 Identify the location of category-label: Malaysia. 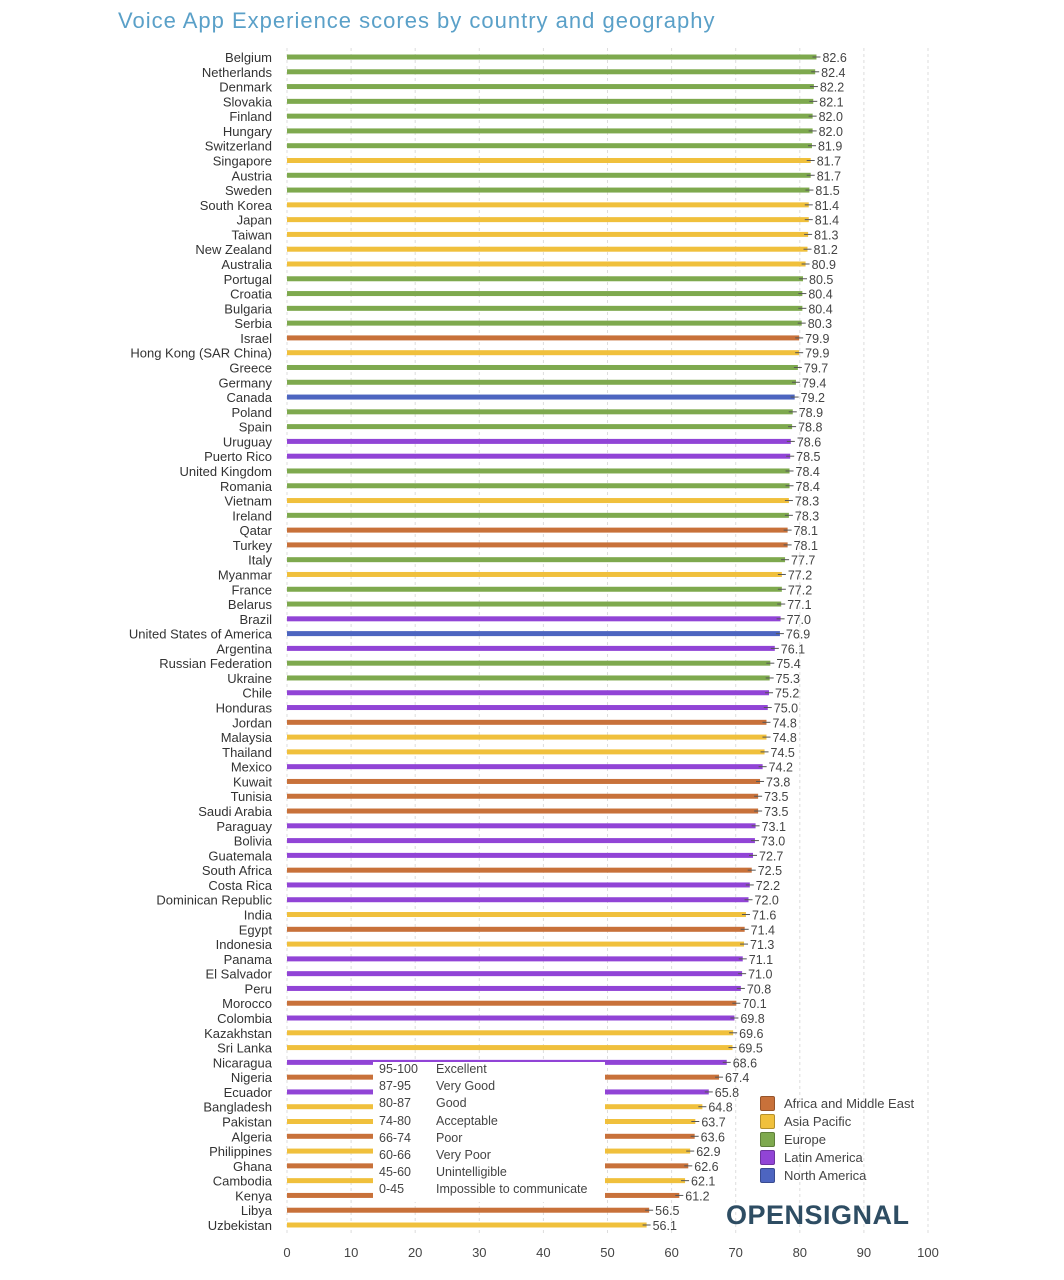
(247, 737).